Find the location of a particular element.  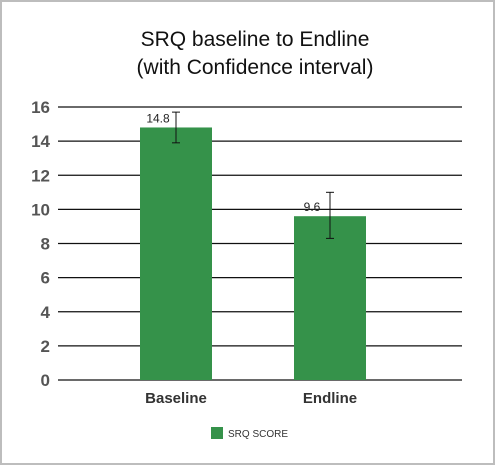

y-tick-label: 6 is located at coordinates (45, 278).